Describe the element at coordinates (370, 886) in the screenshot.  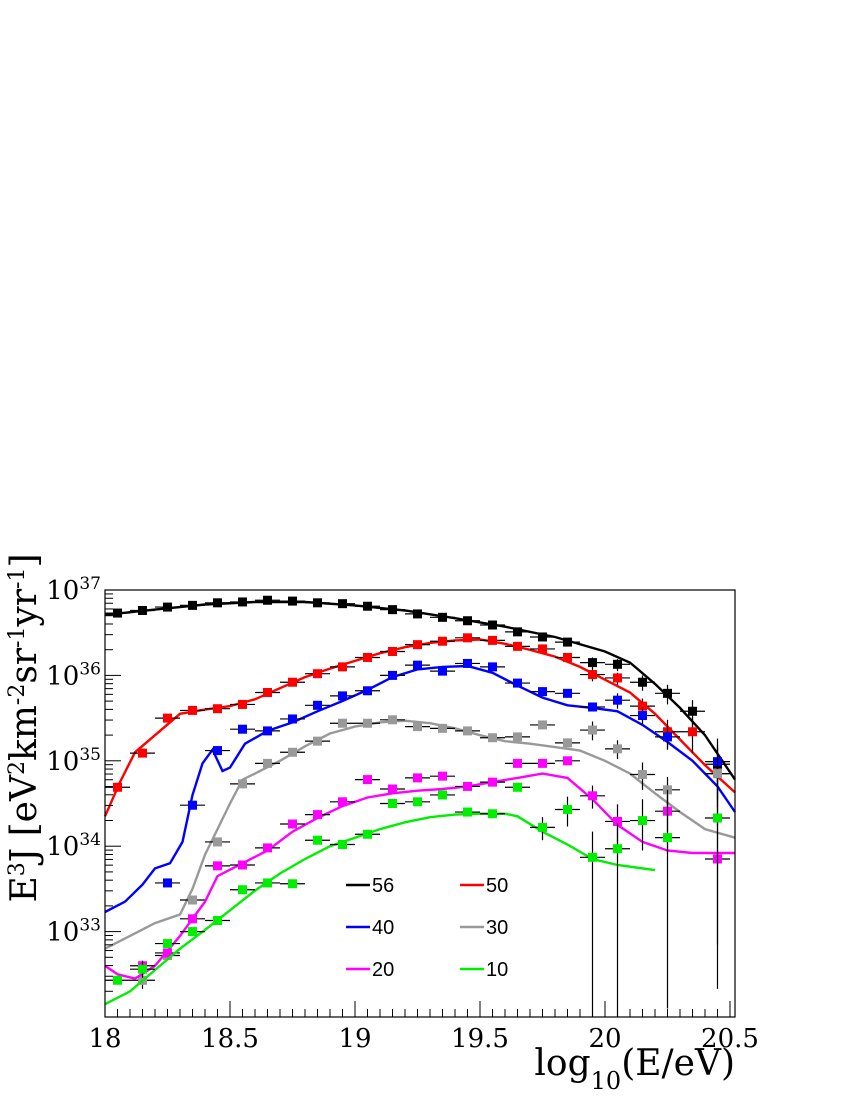
I see `legend-item-56: 56` at that location.